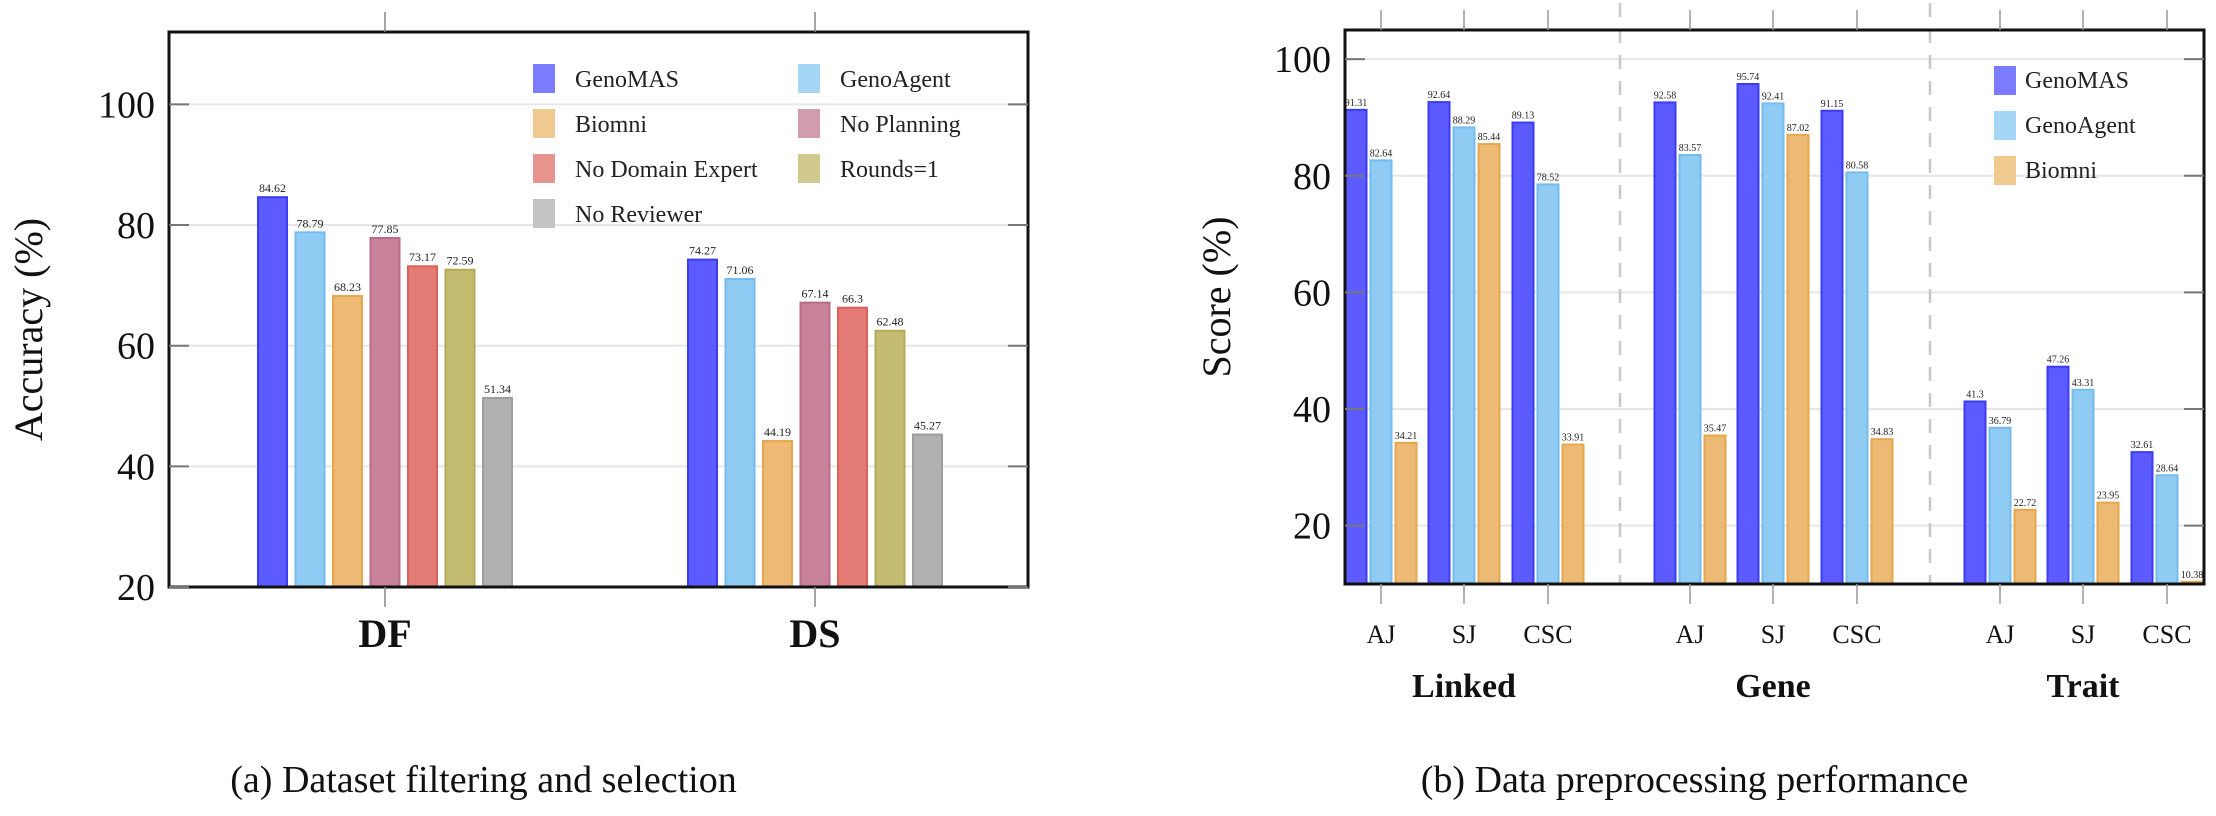 This screenshot has height=816, width=2216. What do you see at coordinates (1975, 493) in the screenshot?
I see `bar-genomas-trait-aj` at bounding box center [1975, 493].